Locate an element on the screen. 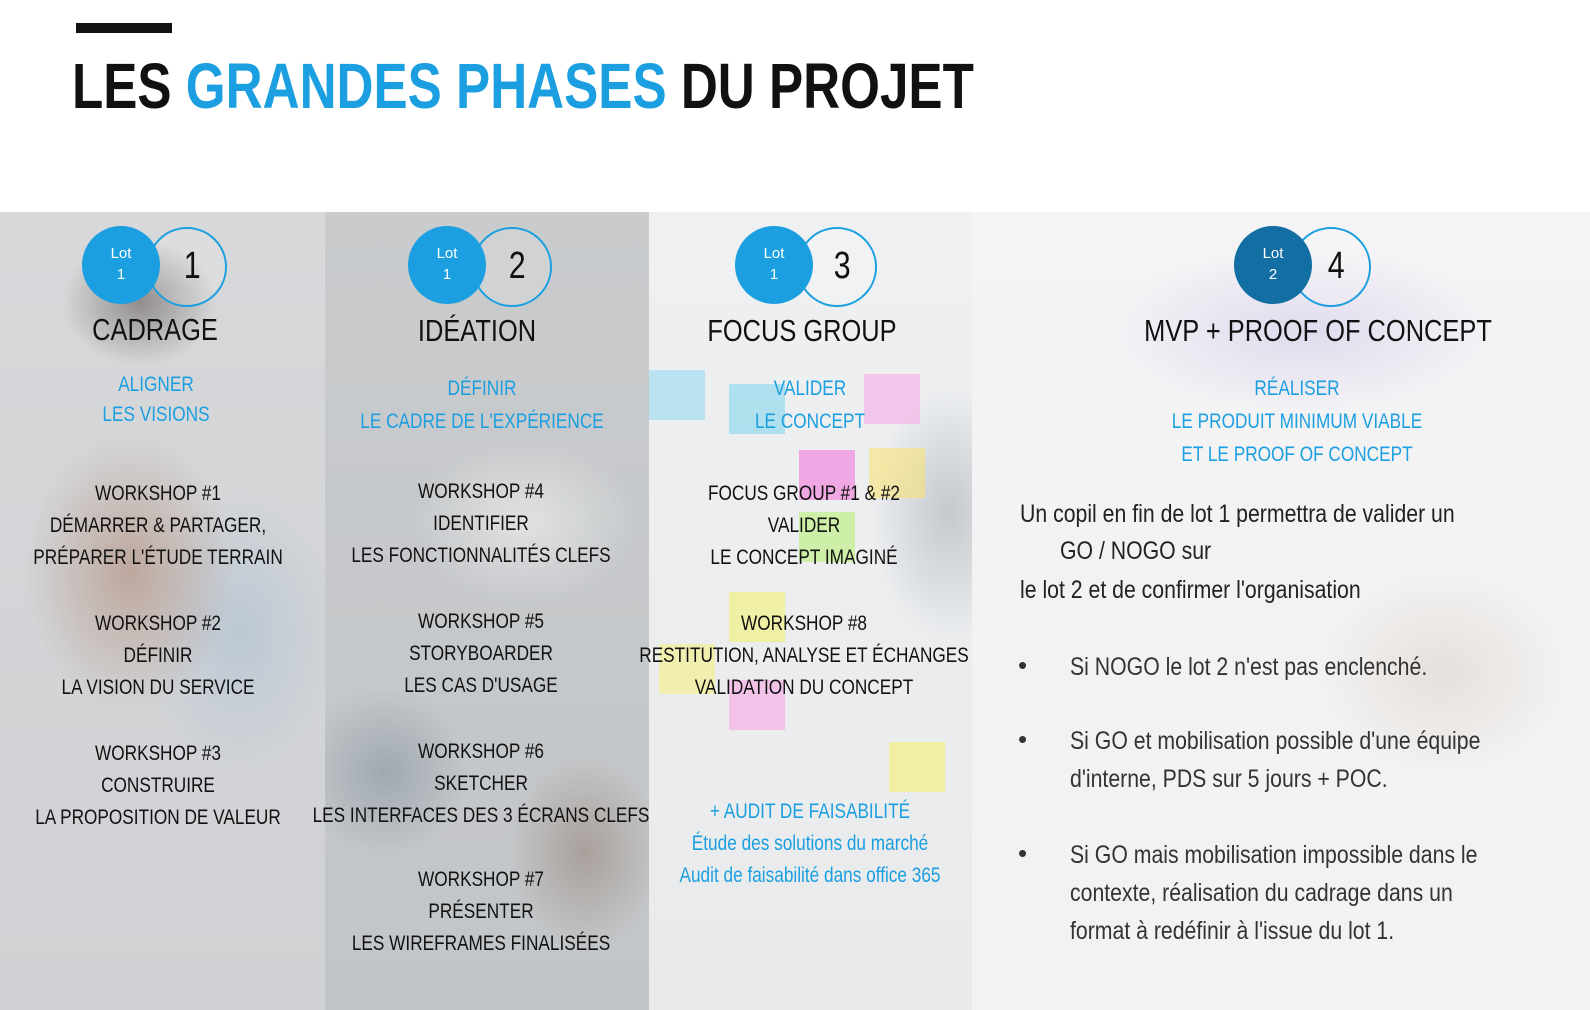 This screenshot has width=1590, height=1010. phase-1-lot-badge: Lot 1 is located at coordinates (121, 265).